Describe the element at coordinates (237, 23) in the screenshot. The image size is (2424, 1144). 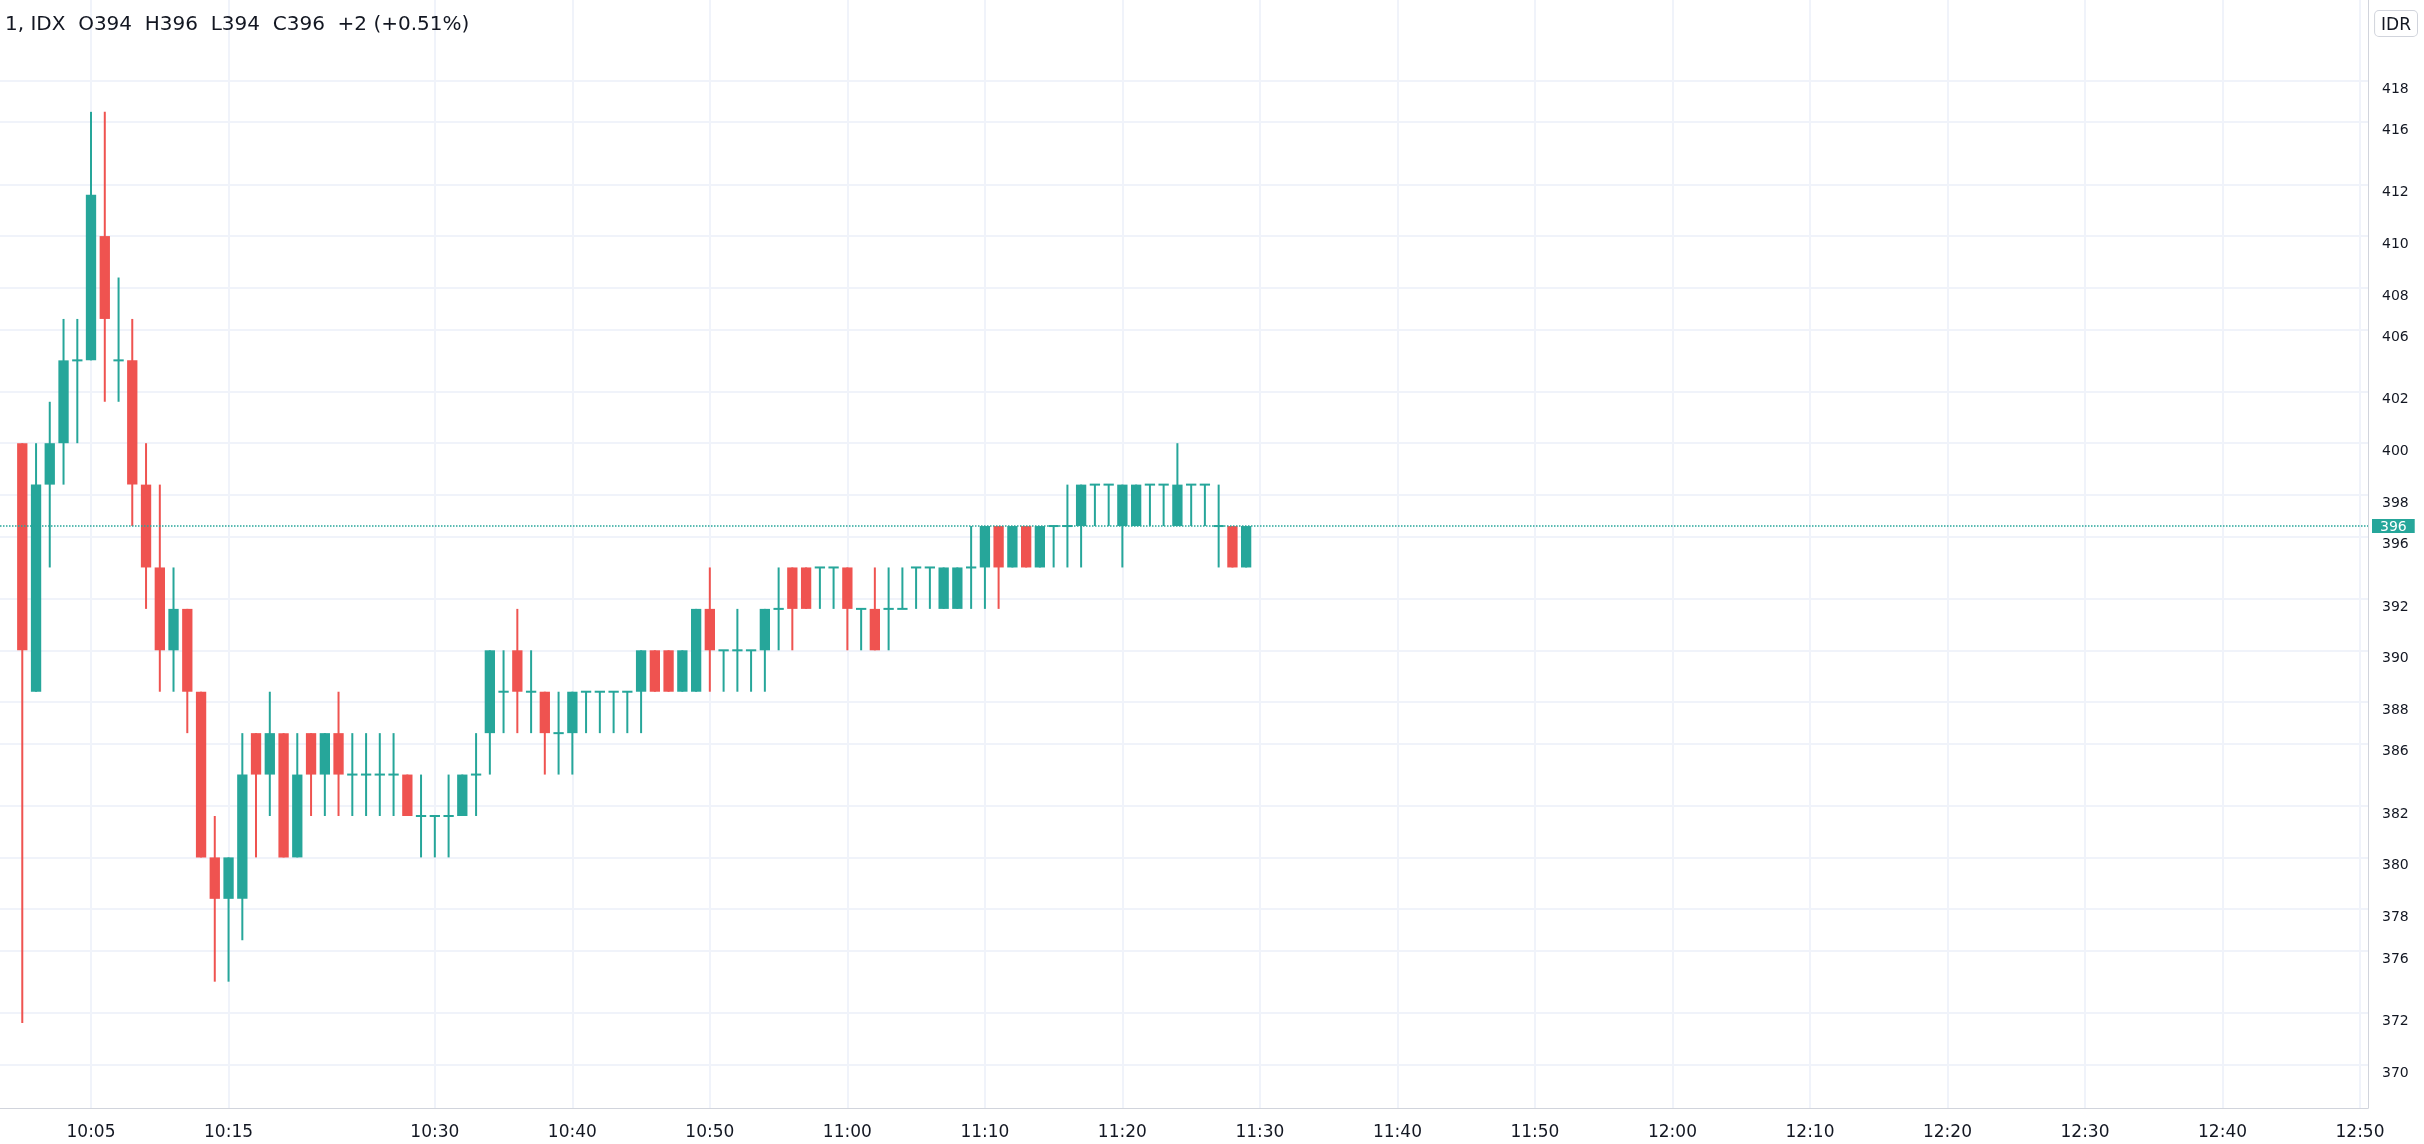
I see `text: 1, IDX O394 H396 L394 C396 +2 (+0.51%)` at that location.